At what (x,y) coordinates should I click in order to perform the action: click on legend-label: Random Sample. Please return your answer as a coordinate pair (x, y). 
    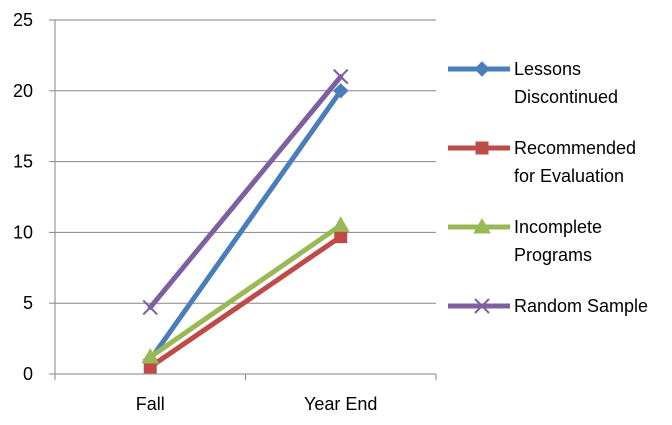
    Looking at the image, I should click on (581, 306).